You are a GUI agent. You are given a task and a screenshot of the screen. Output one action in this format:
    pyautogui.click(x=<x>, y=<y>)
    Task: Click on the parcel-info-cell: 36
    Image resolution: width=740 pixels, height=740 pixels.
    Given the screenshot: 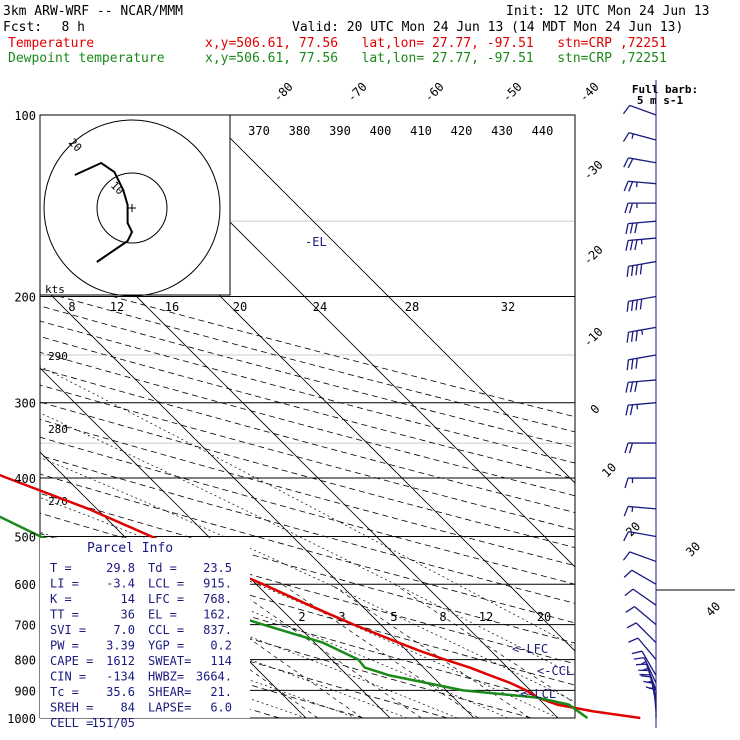 What is the action you would take?
    pyautogui.click(x=128, y=615)
    